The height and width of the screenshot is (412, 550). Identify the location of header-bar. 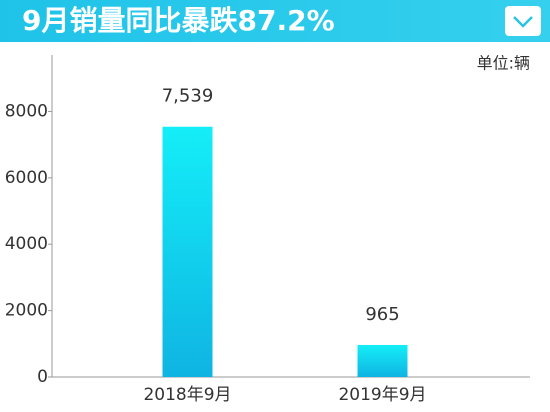
(275, 21).